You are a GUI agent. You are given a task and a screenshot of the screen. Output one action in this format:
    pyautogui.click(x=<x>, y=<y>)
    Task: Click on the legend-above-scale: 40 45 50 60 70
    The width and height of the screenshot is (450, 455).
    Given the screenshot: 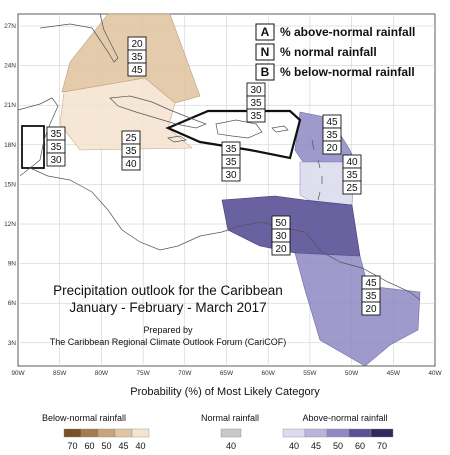 What is the action you would take?
    pyautogui.click(x=338, y=439)
    